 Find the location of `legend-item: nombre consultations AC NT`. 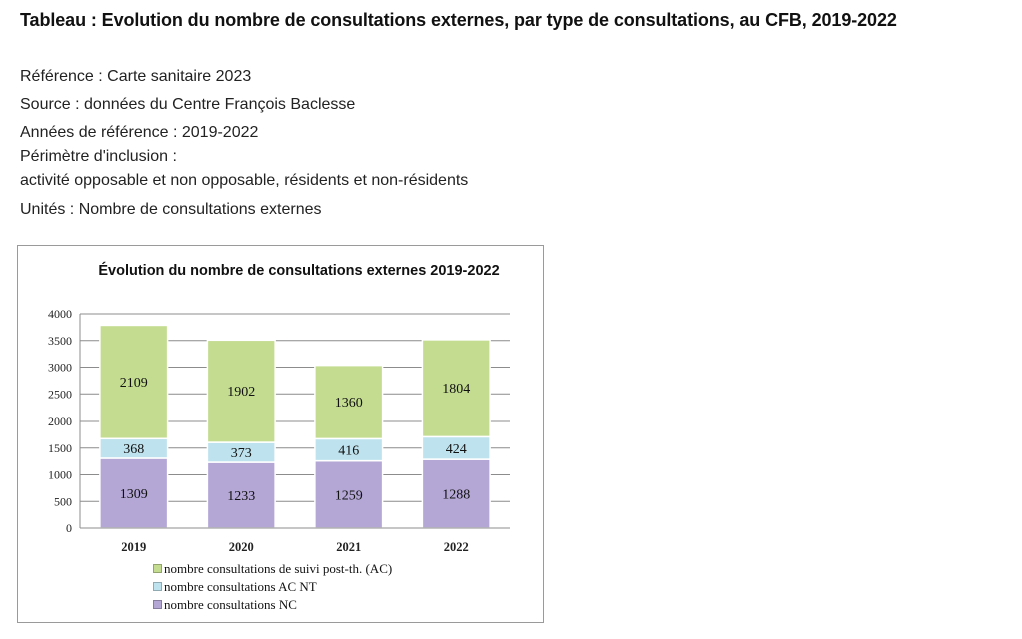

legend-item: nombre consultations AC NT is located at coordinates (272, 588).